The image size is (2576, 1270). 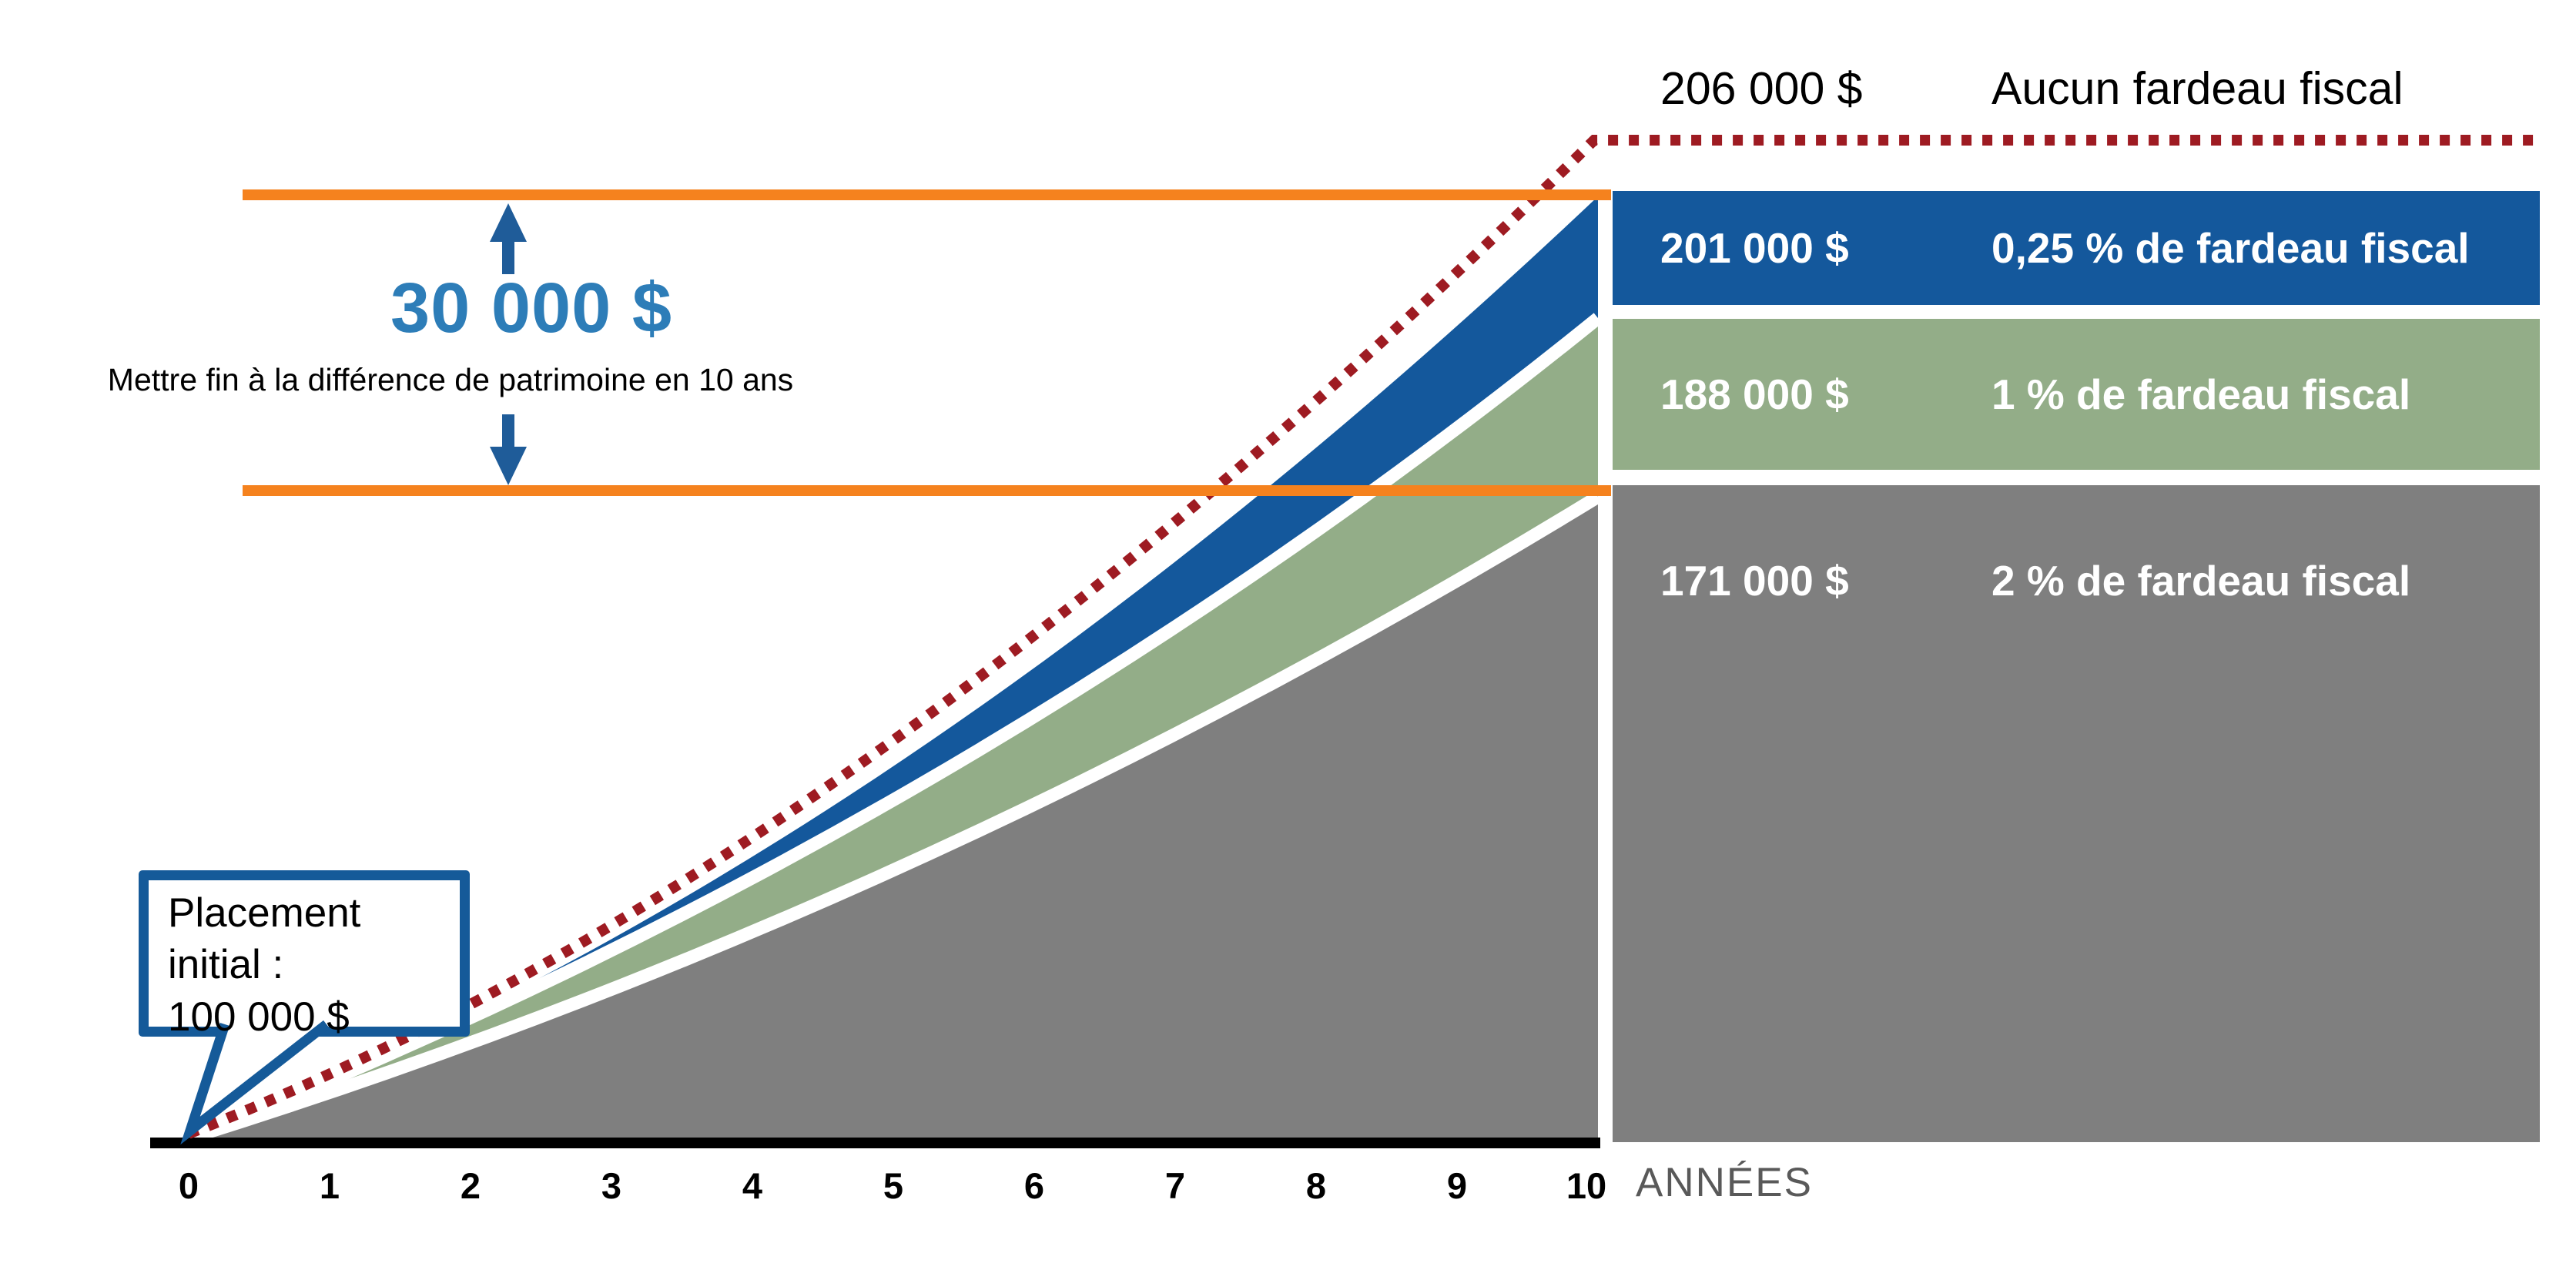 What do you see at coordinates (927, 194) in the screenshot?
I see `orange-band-line-top` at bounding box center [927, 194].